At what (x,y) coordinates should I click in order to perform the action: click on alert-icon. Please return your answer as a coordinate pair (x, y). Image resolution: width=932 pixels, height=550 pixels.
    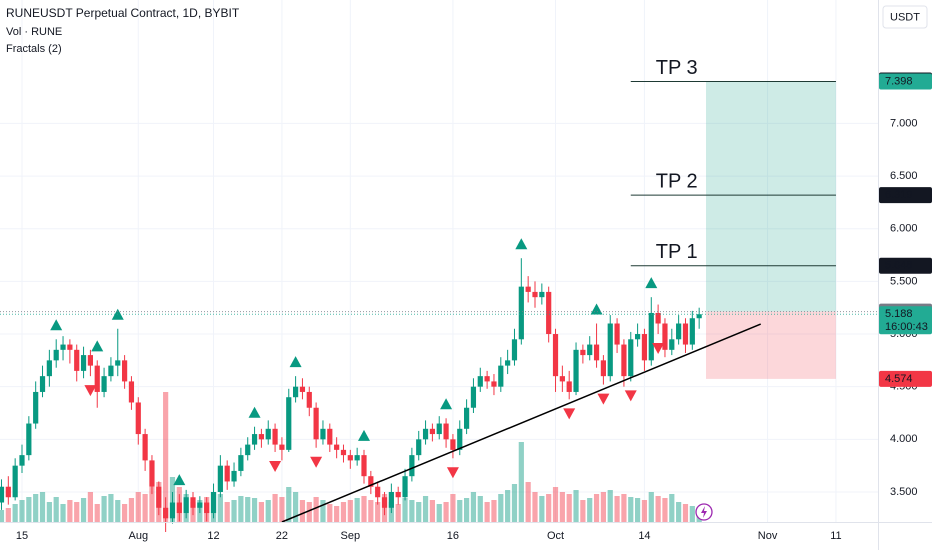
    Looking at the image, I should click on (704, 512).